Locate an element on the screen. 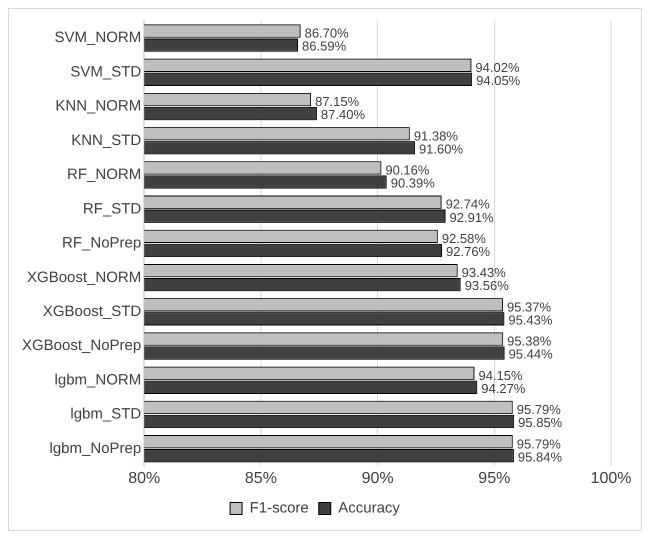 Image resolution: width=650 pixels, height=539 pixels. y-tick-label: XGBoost_STD is located at coordinates (92, 311).